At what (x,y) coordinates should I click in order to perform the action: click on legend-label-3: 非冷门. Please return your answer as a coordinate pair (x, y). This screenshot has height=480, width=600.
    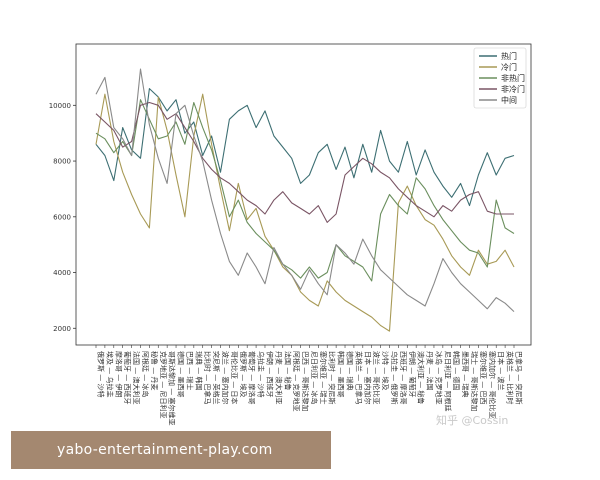
    Looking at the image, I should click on (513, 89).